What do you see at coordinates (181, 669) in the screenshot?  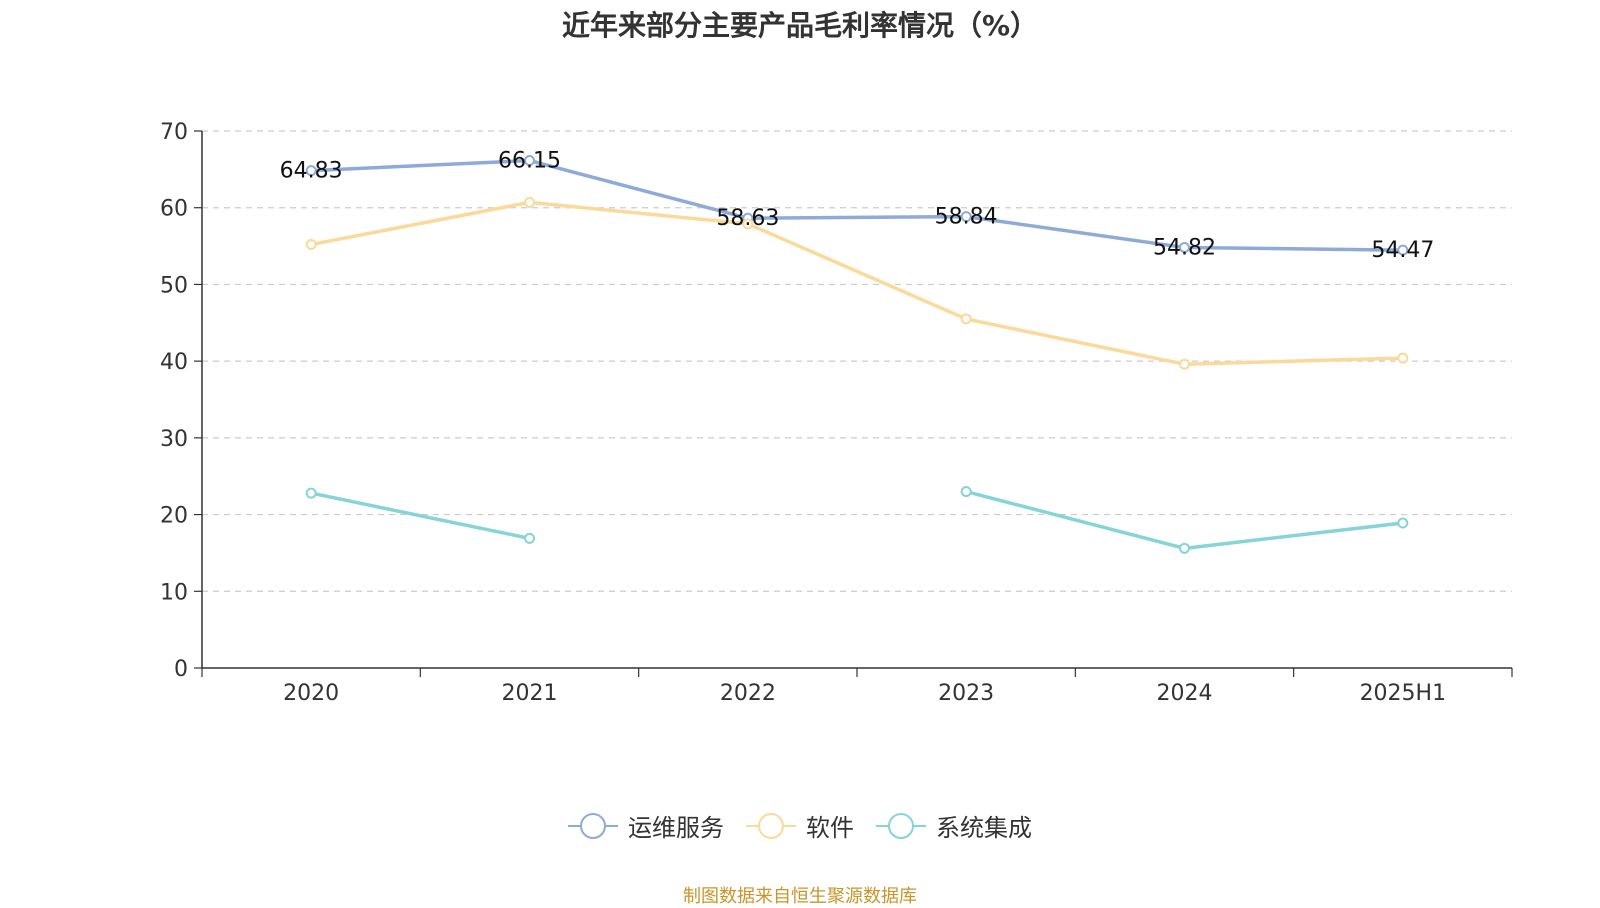 I see `y-tick-label: 0` at bounding box center [181, 669].